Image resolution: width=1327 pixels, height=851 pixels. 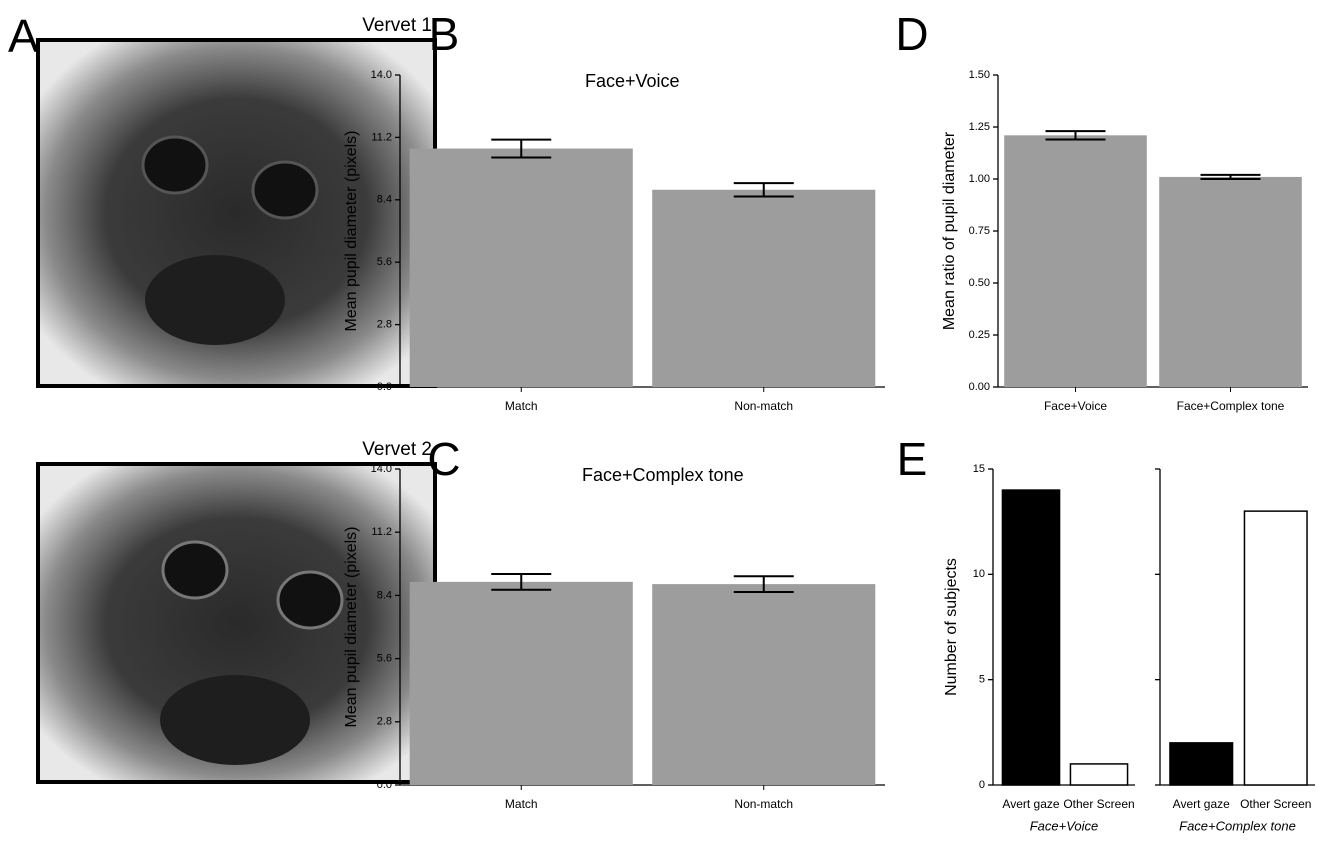 I want to click on y-tick-label: 0.75, so click(x=979, y=231).